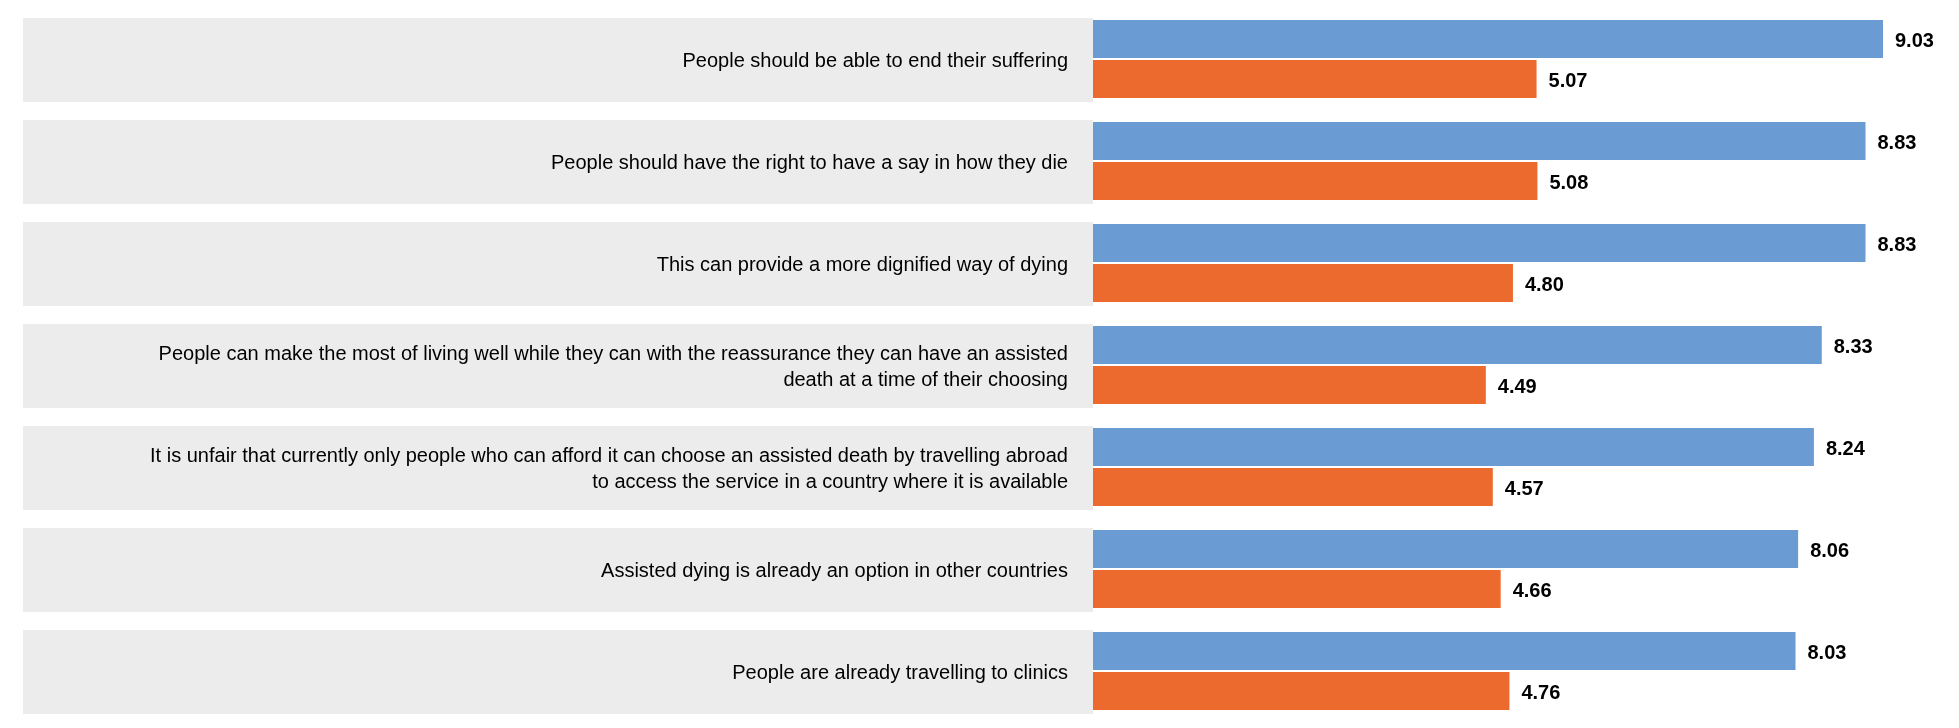 This screenshot has width=1959, height=728. What do you see at coordinates (1914, 40) in the screenshot?
I see `data-label: 9.03` at bounding box center [1914, 40].